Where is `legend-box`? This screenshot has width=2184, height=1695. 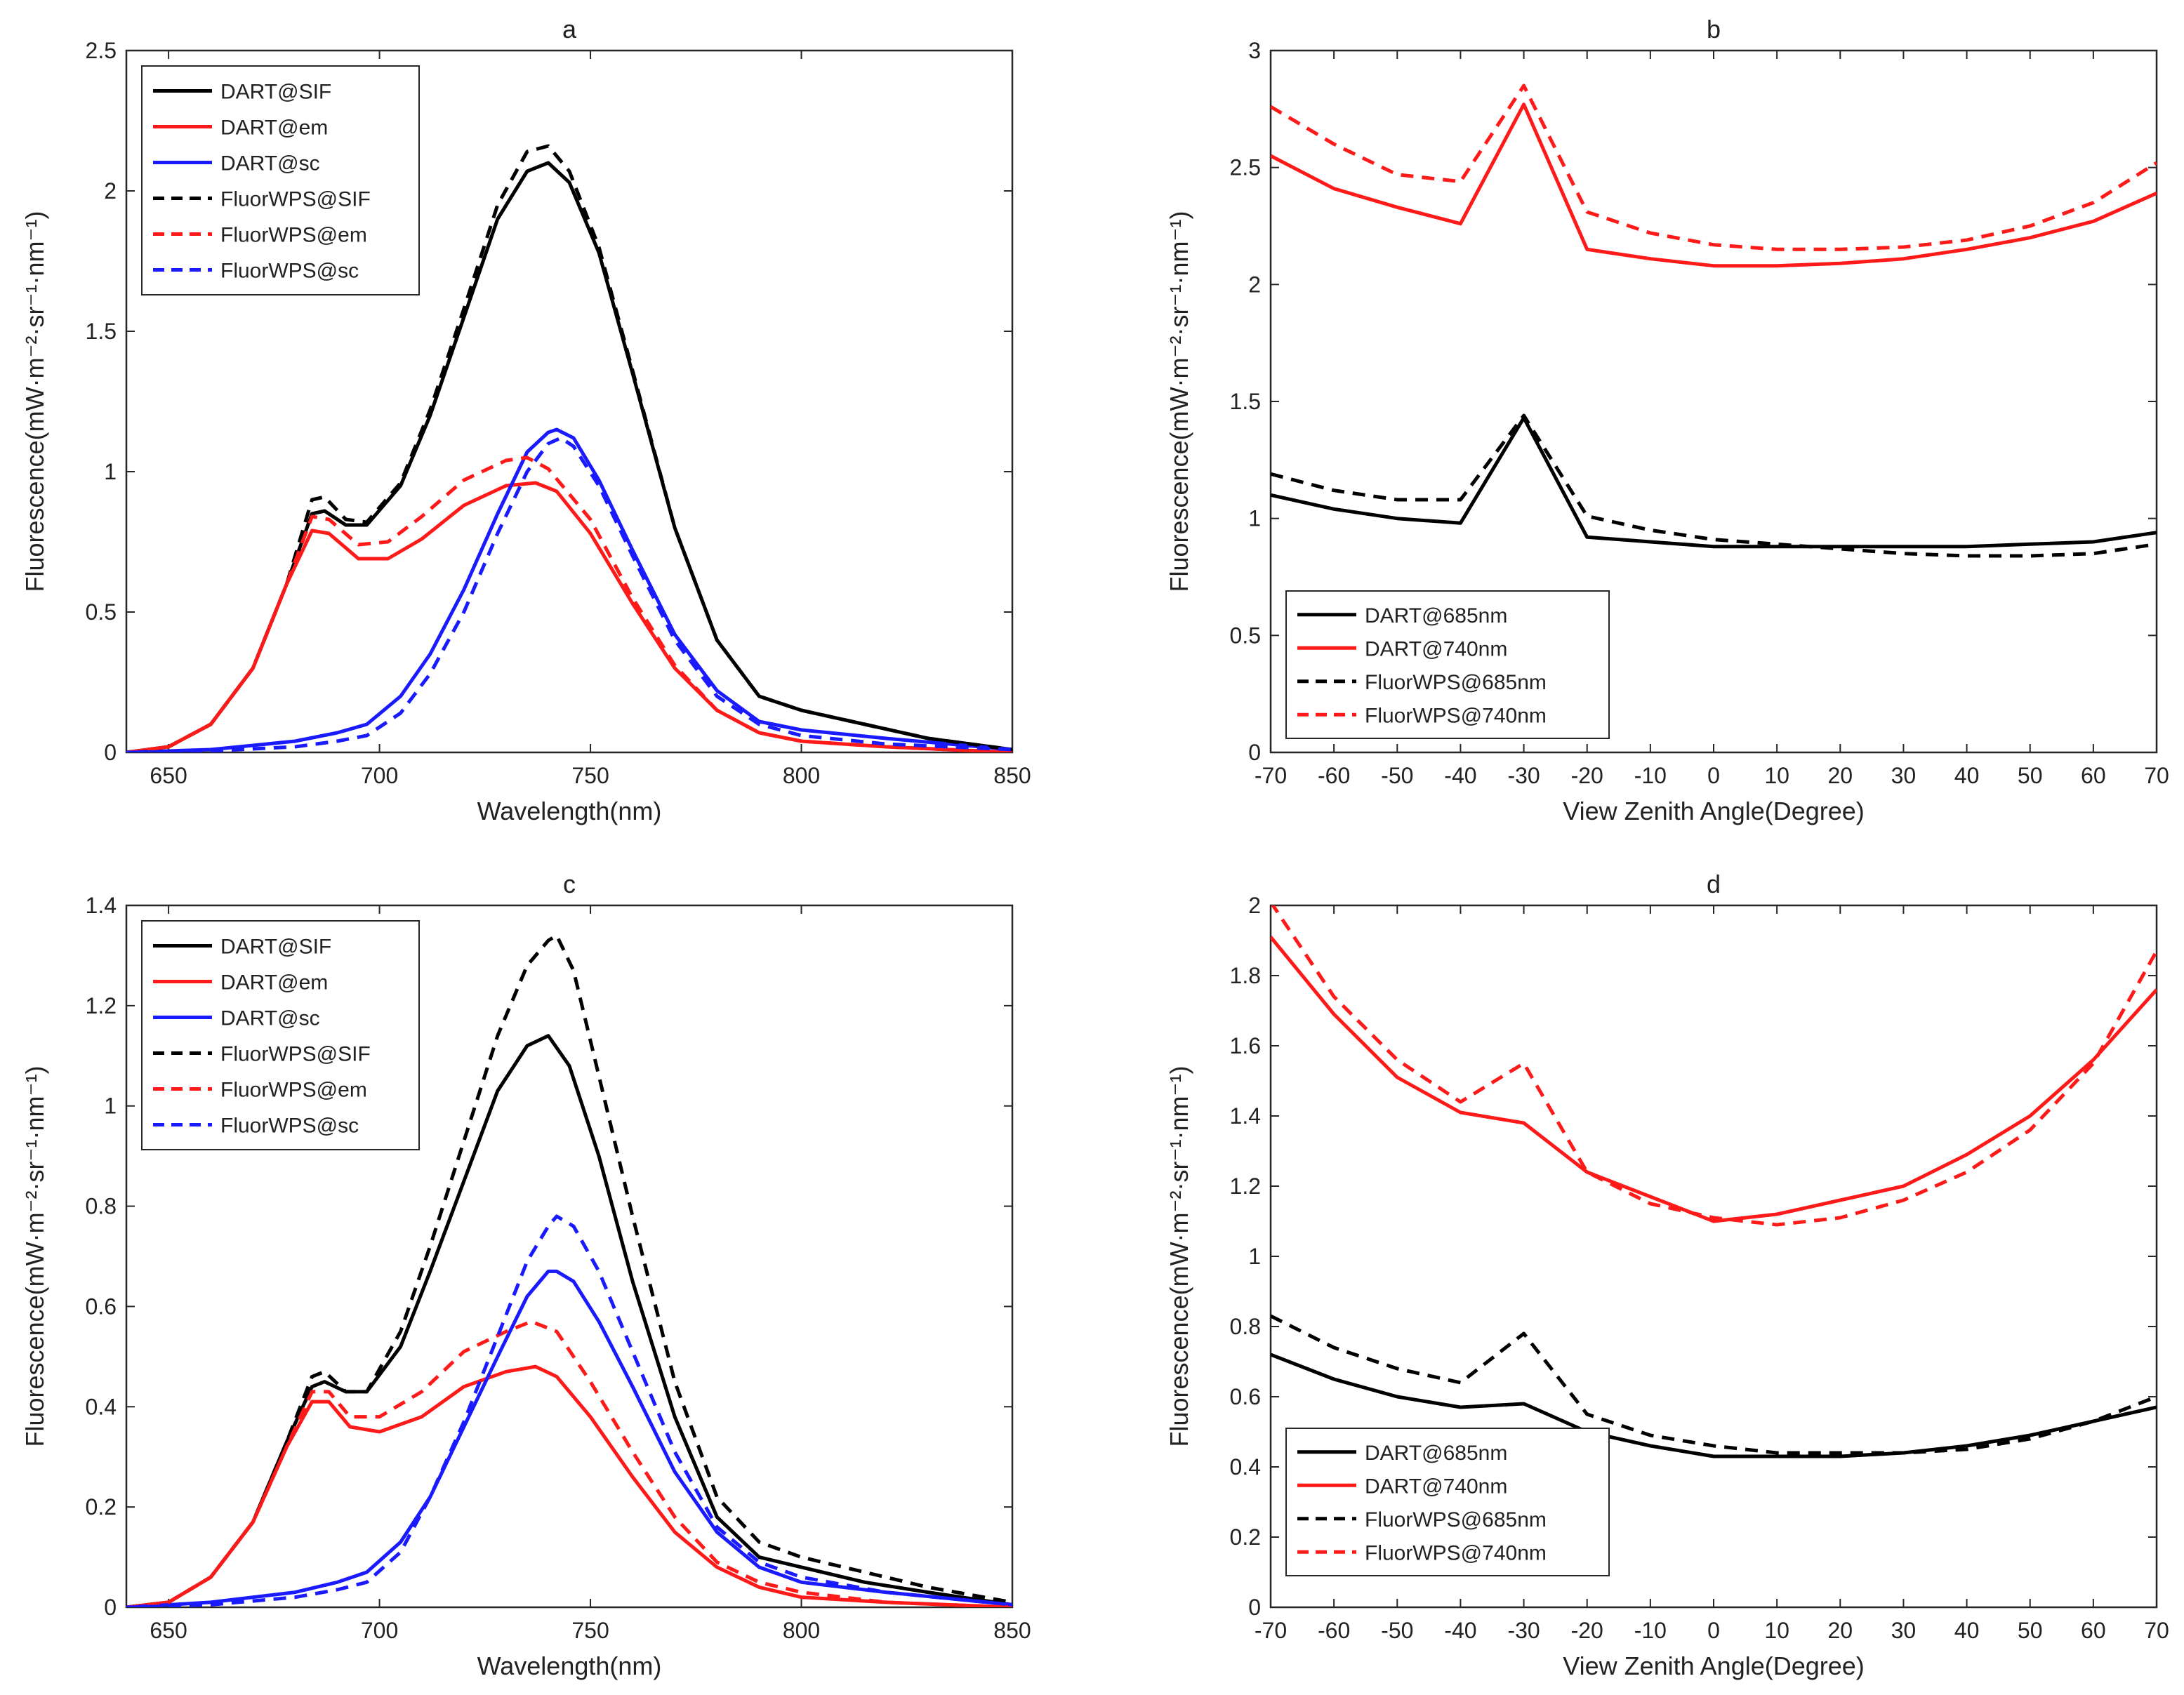 legend-box is located at coordinates (280, 1035).